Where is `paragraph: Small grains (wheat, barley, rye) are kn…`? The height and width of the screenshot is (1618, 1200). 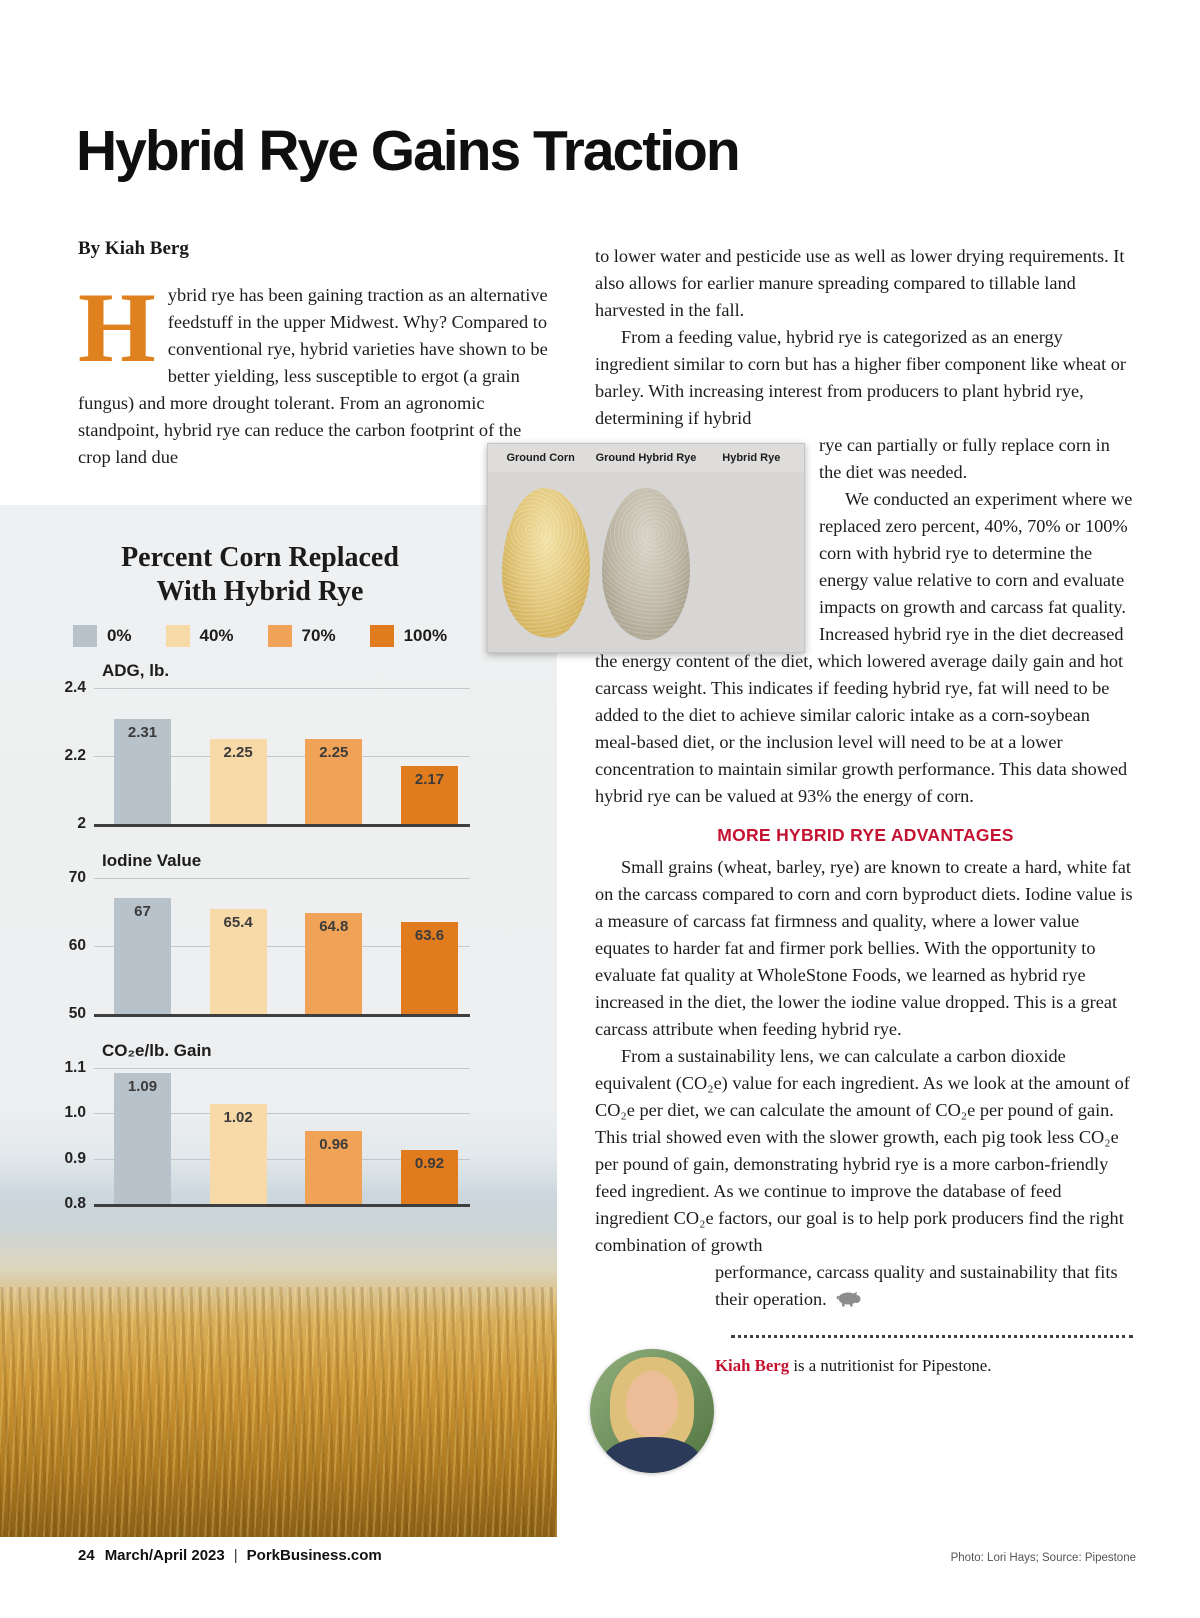
paragraph: Small grains (wheat, barley, rye) are kn… is located at coordinates (864, 948).